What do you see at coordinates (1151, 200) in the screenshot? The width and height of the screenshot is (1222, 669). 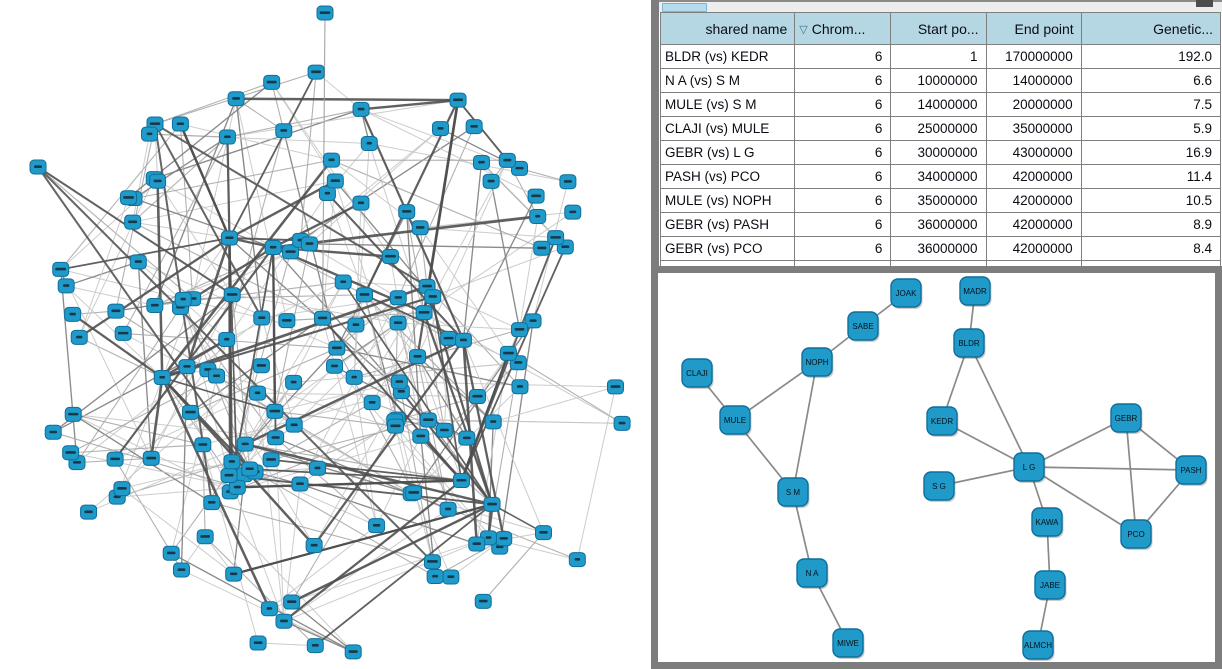 I see `cell-value: 10.5` at bounding box center [1151, 200].